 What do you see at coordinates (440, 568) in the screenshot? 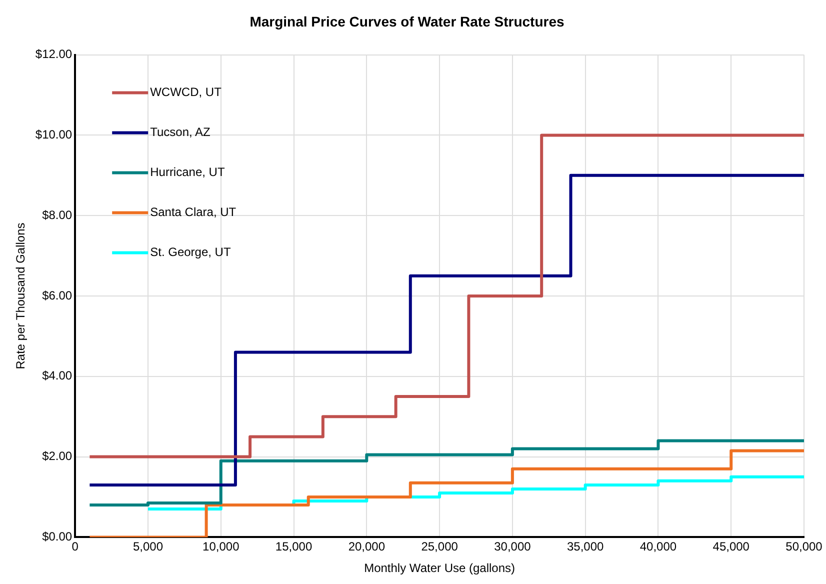
I see `x-axis-title: Monthly Water Use (gallons)` at bounding box center [440, 568].